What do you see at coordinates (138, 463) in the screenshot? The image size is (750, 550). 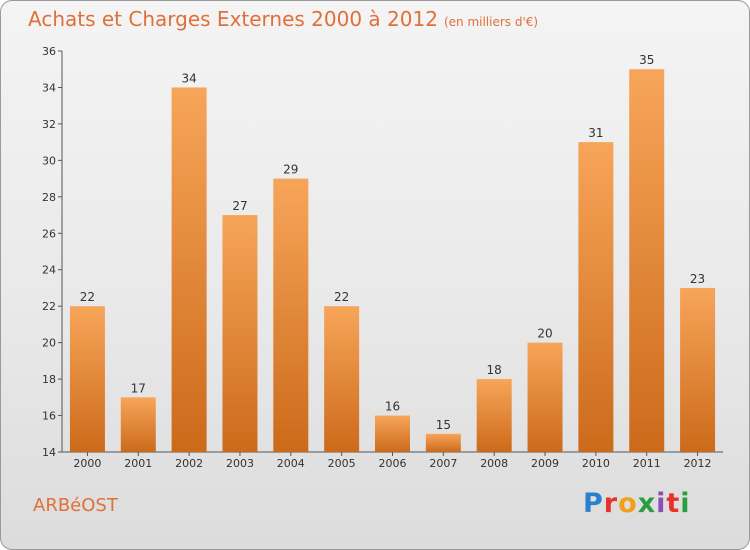 I see `x-tick-label: 2001` at bounding box center [138, 463].